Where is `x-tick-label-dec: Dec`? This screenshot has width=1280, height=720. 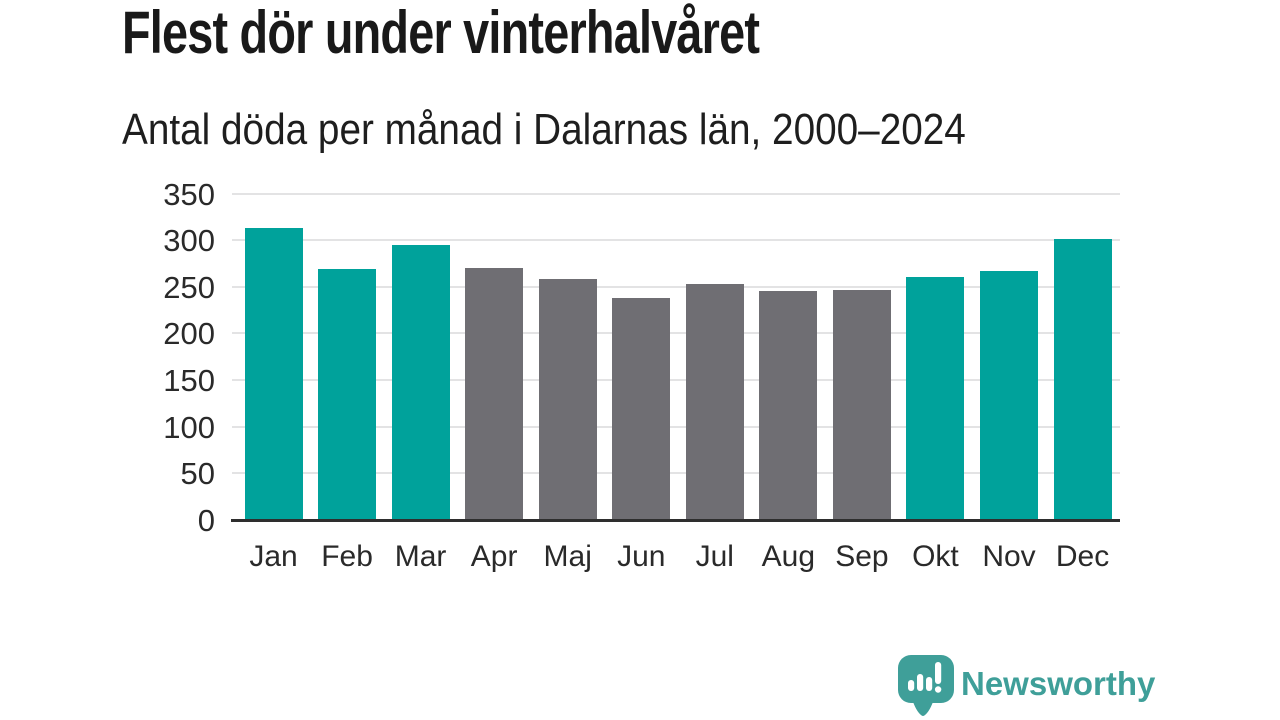 x-tick-label-dec: Dec is located at coordinates (1082, 556).